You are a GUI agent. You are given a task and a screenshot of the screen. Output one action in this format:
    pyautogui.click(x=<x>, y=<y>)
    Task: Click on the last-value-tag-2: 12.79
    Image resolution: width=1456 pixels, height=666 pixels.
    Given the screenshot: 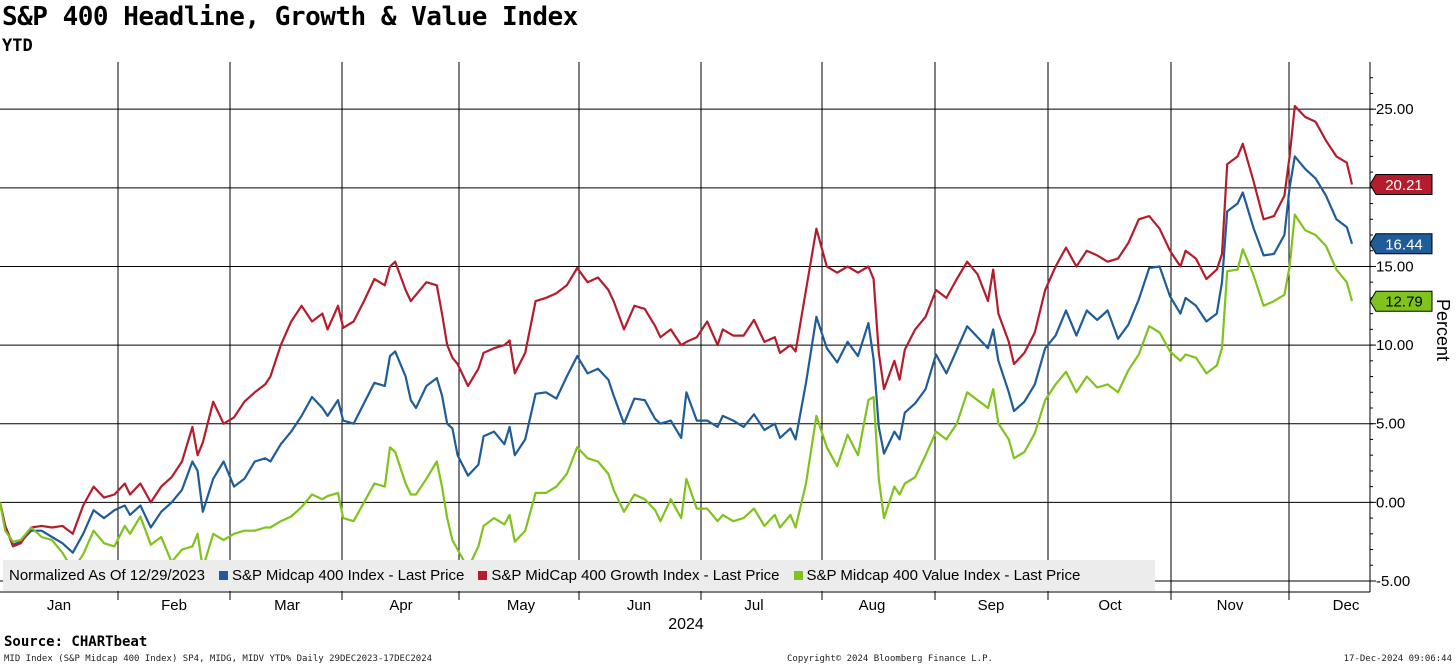 What is the action you would take?
    pyautogui.click(x=1401, y=301)
    